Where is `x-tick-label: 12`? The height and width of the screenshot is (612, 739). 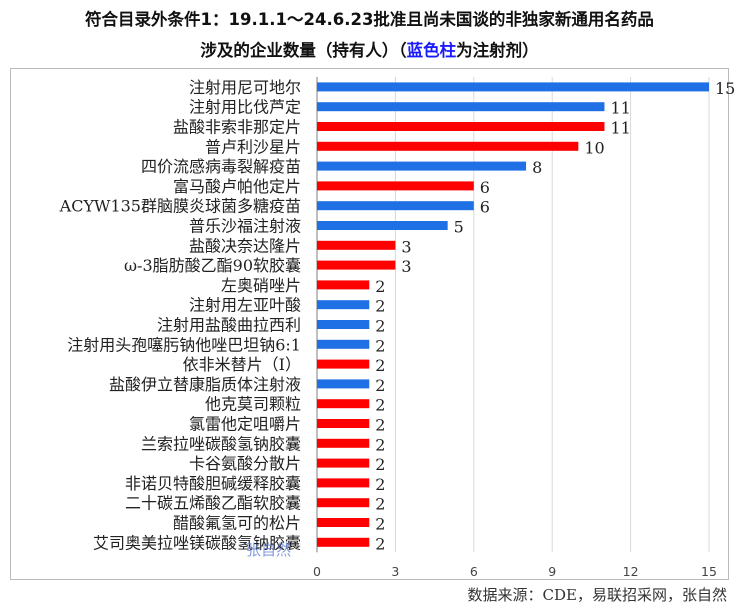 x-tick-label: 12 is located at coordinates (631, 571).